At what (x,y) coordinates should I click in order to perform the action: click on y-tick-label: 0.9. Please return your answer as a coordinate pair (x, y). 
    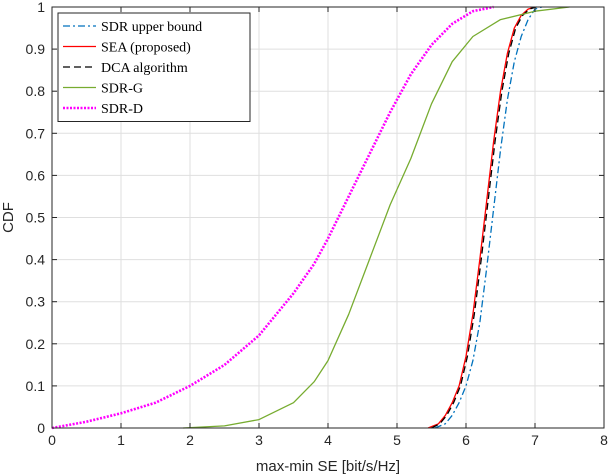
    Looking at the image, I should click on (36, 49).